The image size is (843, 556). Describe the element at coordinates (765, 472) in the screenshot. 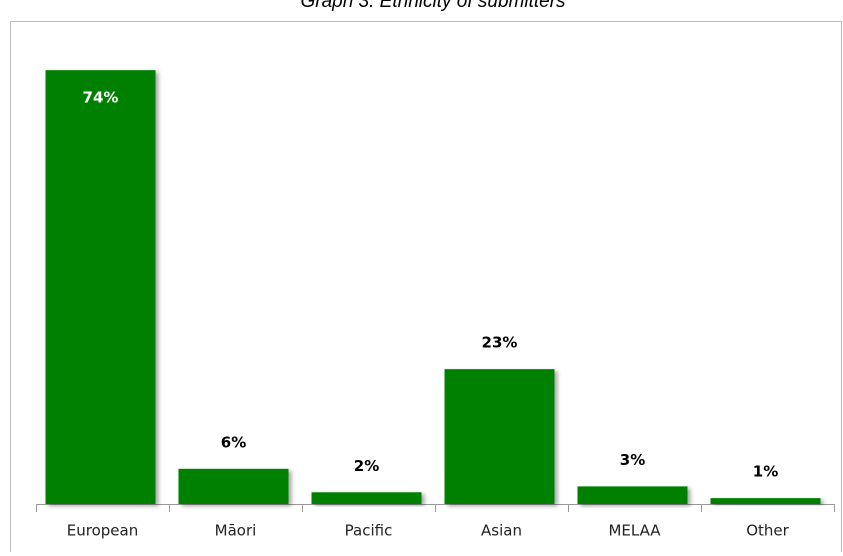

I see `data-label: 1%` at that location.